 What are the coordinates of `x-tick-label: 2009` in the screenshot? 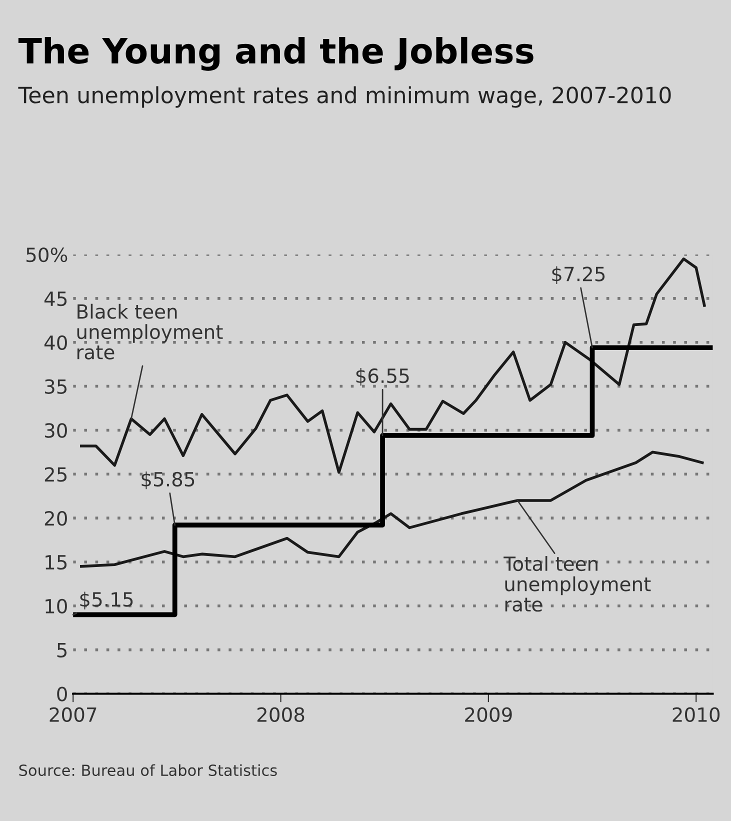 It's located at (488, 714).